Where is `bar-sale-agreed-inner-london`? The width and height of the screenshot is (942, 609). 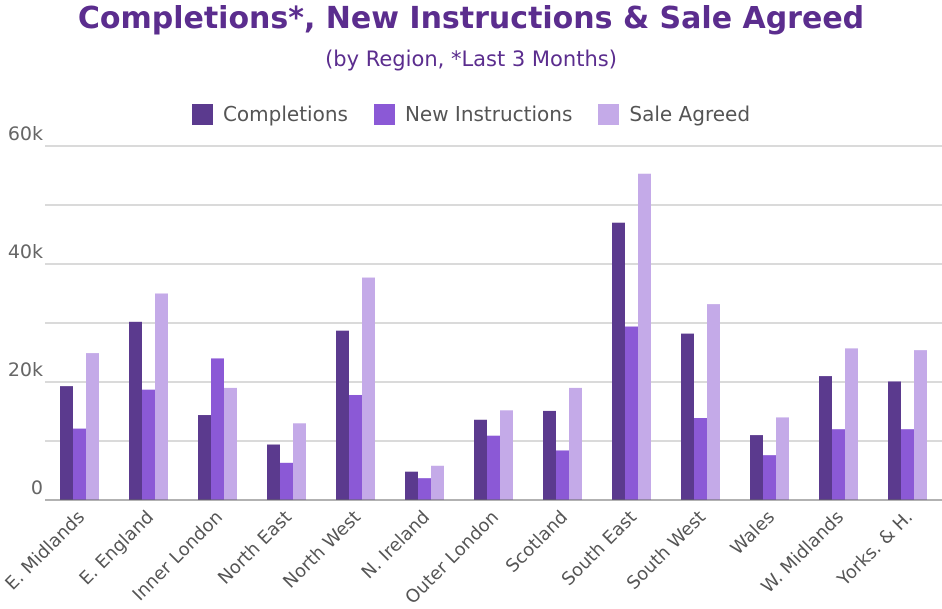 bar-sale-agreed-inner-london is located at coordinates (230, 443).